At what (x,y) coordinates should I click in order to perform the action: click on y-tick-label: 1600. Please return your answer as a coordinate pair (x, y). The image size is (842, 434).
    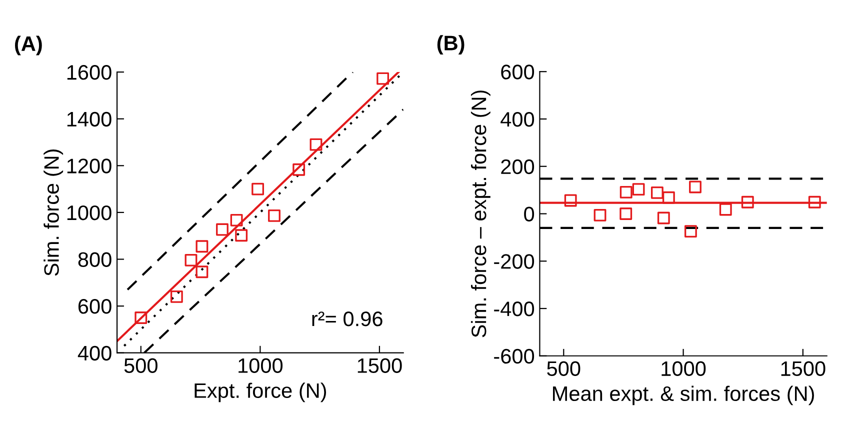
    Looking at the image, I should click on (89, 72).